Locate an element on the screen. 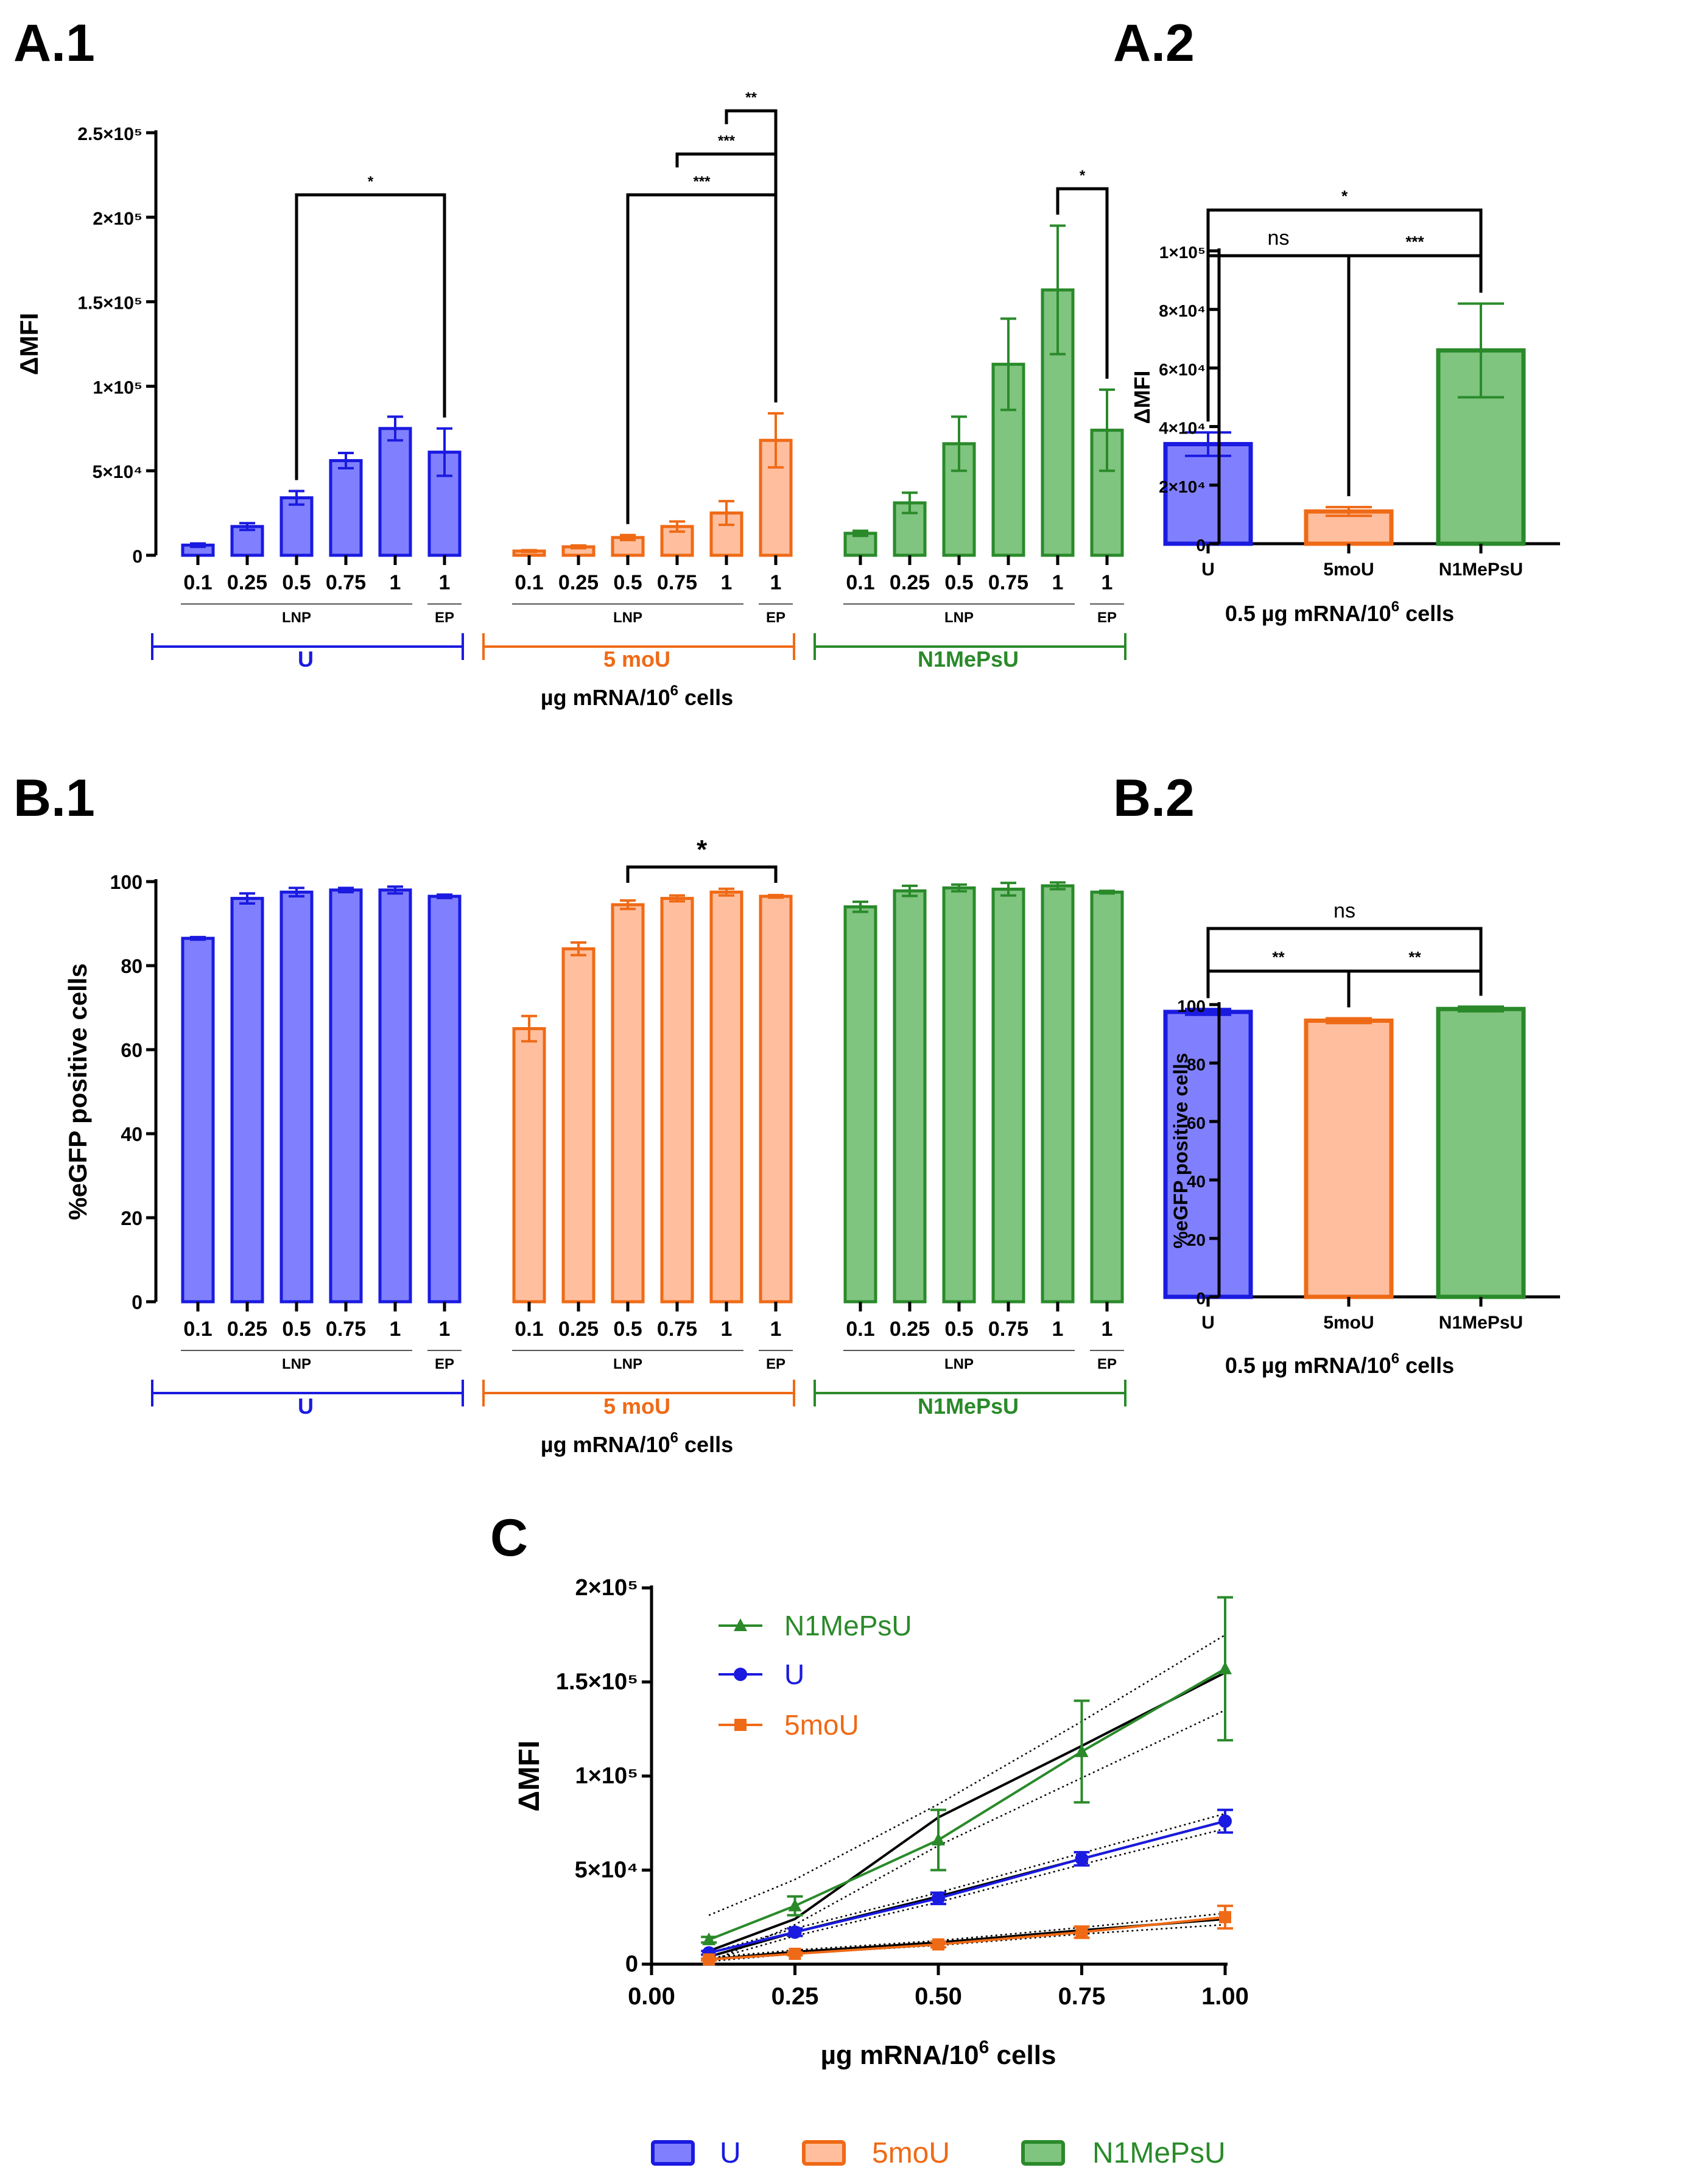  b2-significance-label: ** is located at coordinates (1278, 957).